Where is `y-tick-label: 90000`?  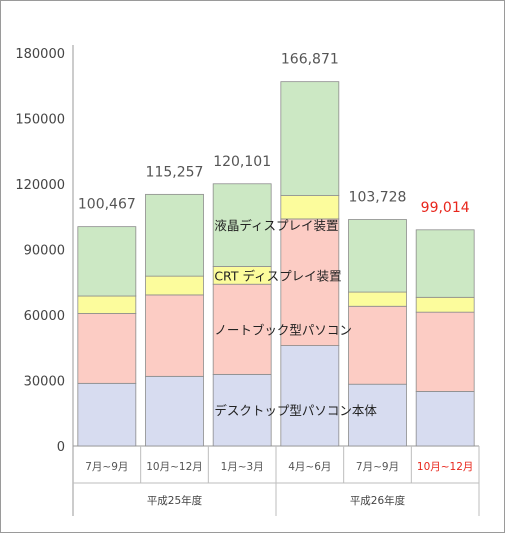 y-tick-label: 90000 is located at coordinates (44, 251).